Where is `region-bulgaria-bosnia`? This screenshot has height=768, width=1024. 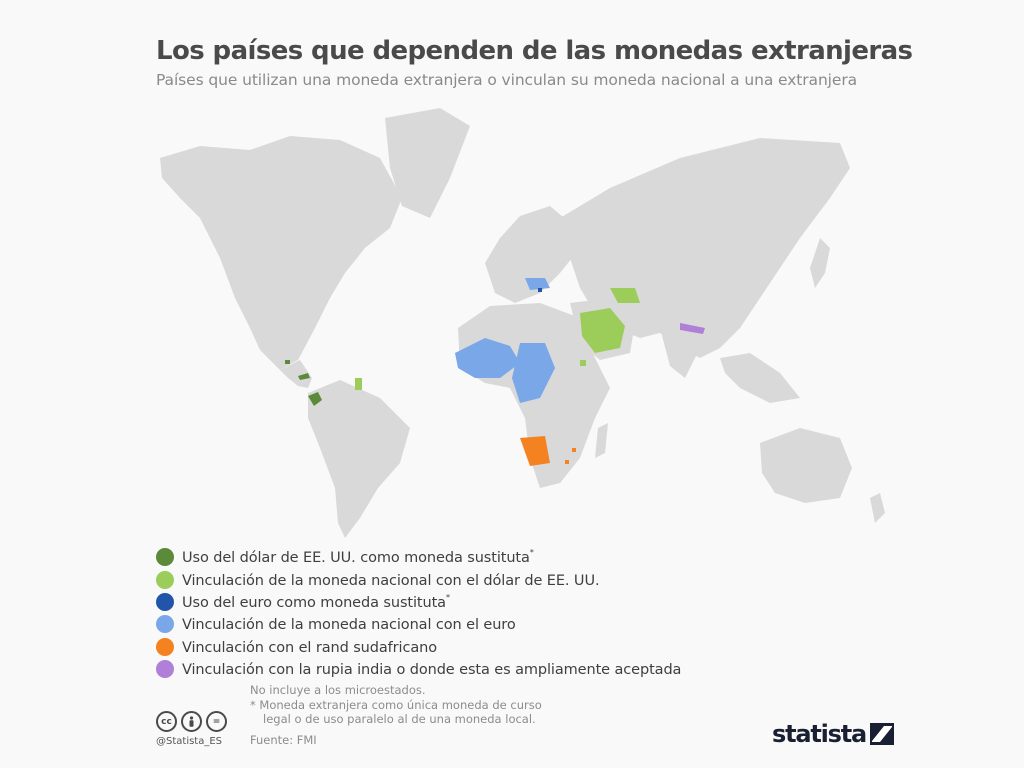 region-bulgaria-bosnia is located at coordinates (537, 284).